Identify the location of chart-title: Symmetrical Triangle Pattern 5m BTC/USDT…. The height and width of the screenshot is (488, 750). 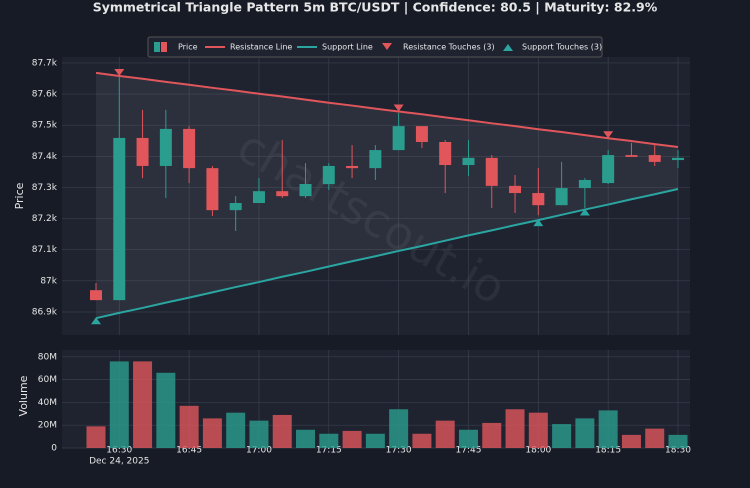
(375, 7).